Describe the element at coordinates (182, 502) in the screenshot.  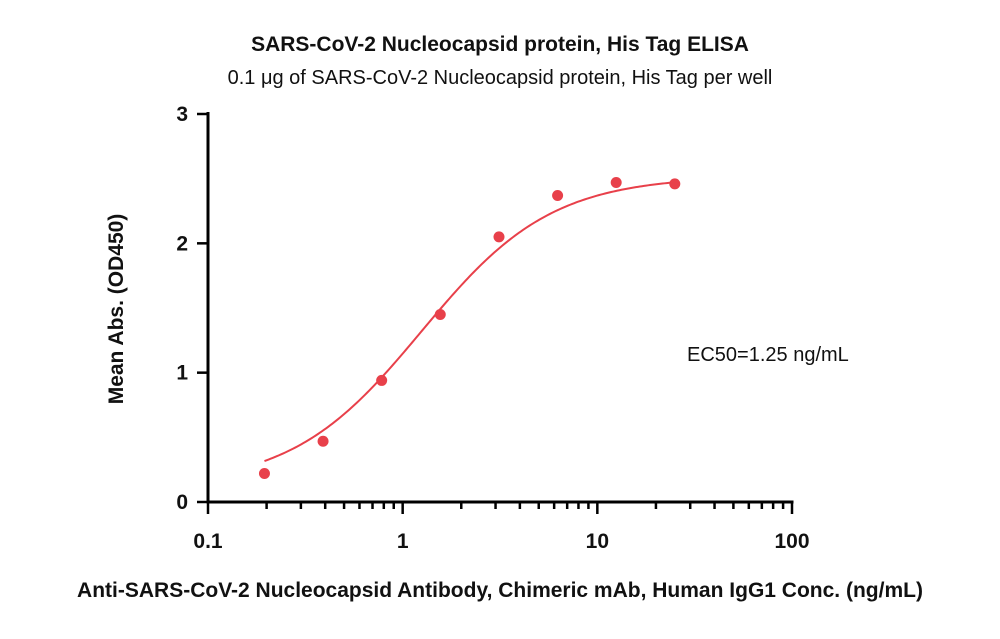
I see `y-tick-label: 0` at that location.